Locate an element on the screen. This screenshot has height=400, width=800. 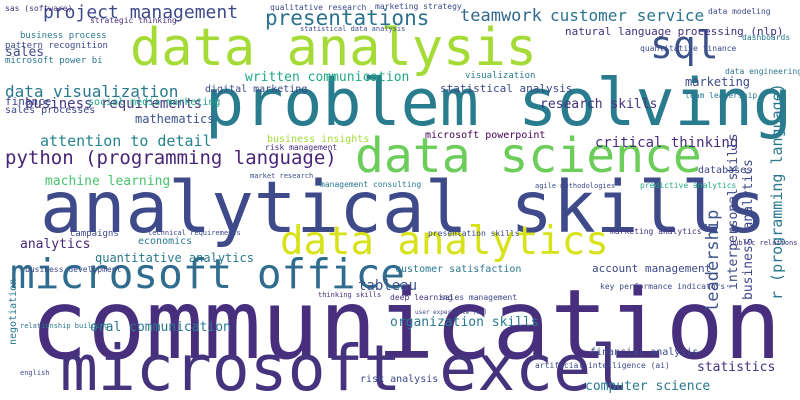
word: leadership is located at coordinates (713, 261).